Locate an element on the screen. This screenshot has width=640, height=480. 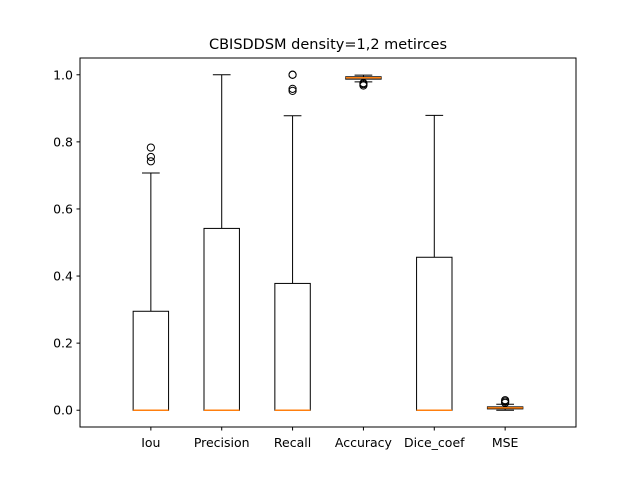
y-tick-label: 0.4 is located at coordinates (63, 276).